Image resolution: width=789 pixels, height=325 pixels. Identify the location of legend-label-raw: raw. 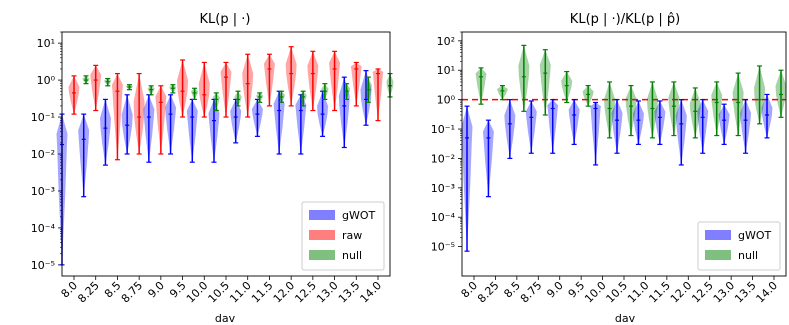
(352, 235).